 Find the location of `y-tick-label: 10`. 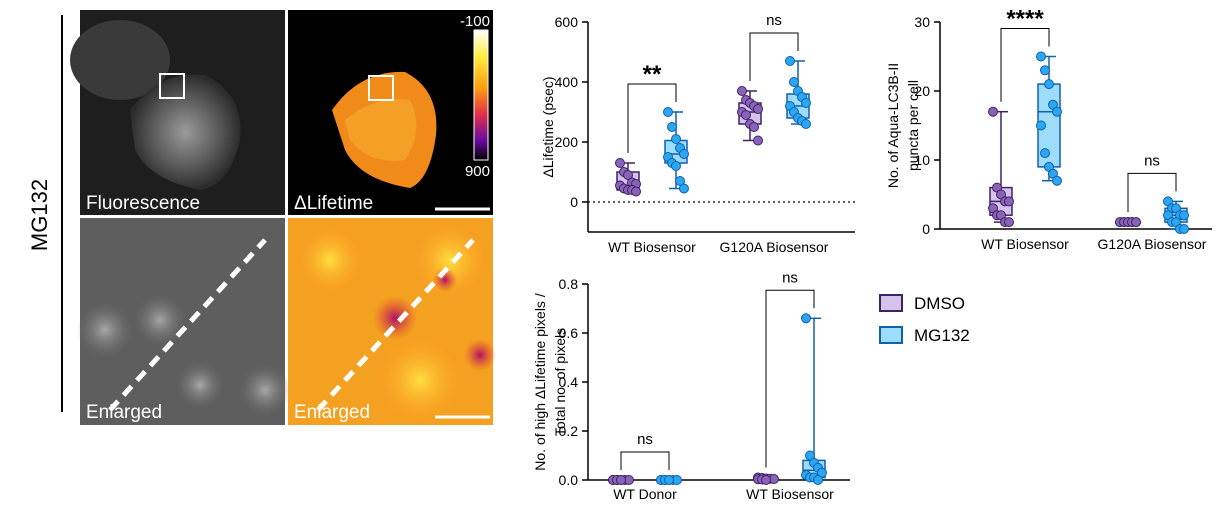

y-tick-label: 10 is located at coordinates (922, 160).